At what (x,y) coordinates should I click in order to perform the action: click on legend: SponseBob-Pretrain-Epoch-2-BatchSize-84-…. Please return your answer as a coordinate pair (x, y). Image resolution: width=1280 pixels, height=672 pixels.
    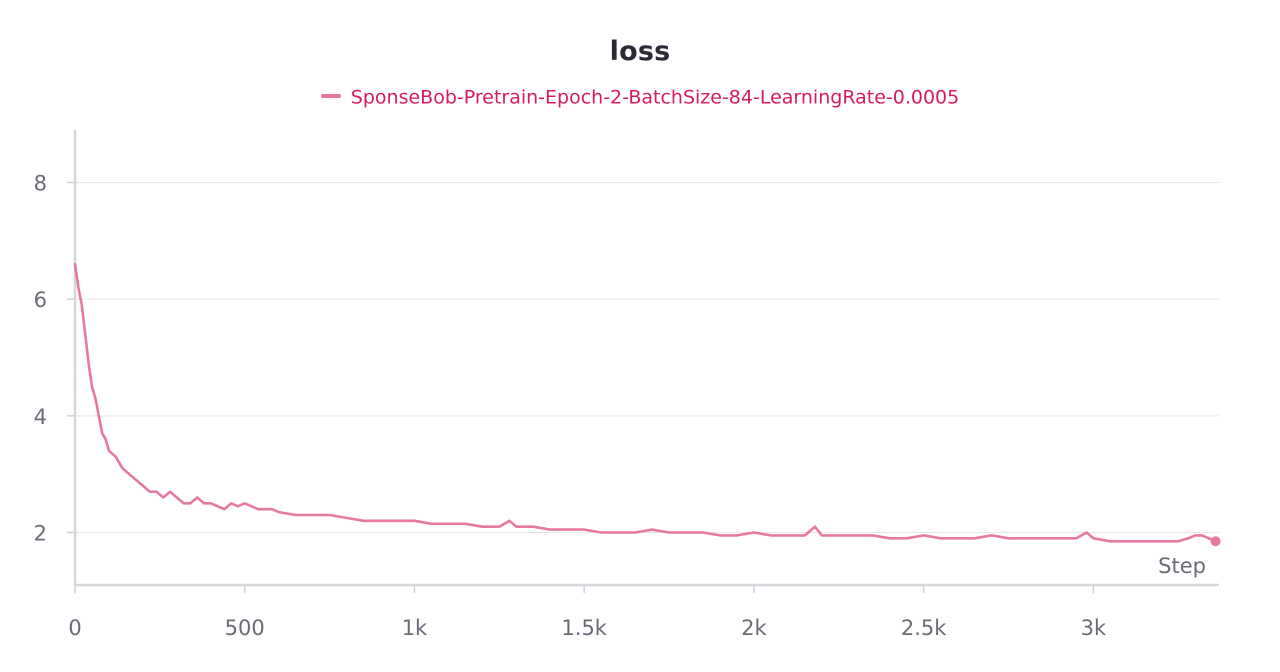
    Looking at the image, I should click on (640, 97).